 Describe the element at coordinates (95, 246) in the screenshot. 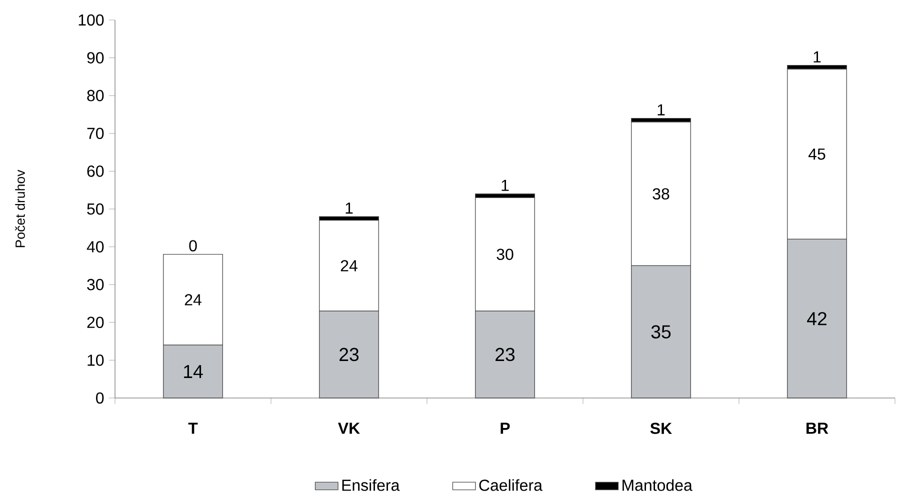

I see `y-tick-label: 40` at that location.